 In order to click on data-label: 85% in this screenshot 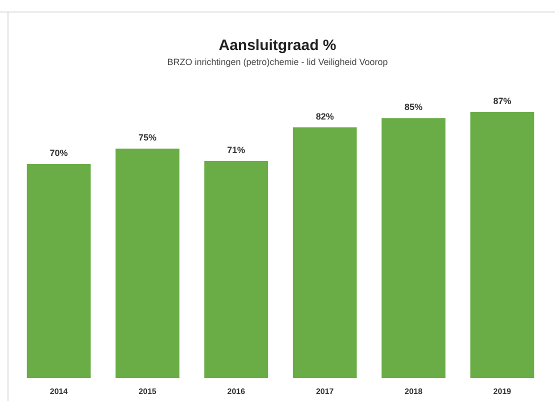, I will do `click(413, 107)`.